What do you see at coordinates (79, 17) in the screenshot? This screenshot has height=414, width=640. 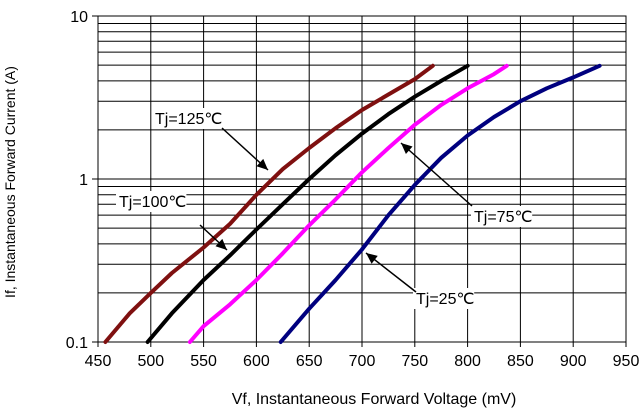 I see `y-tick-label: 10` at bounding box center [79, 17].